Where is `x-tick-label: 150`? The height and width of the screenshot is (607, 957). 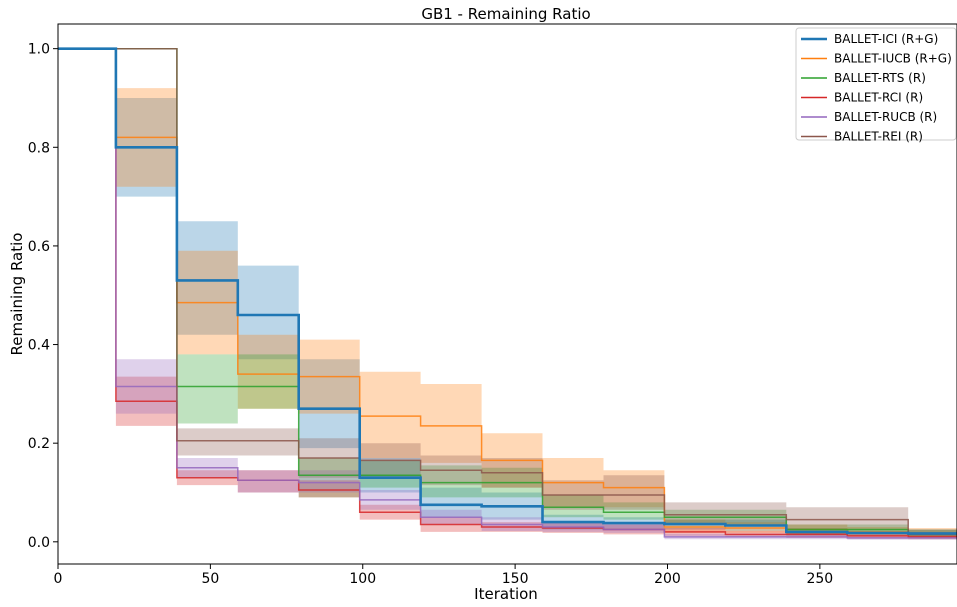
x-tick-label: 150 is located at coordinates (515, 579).